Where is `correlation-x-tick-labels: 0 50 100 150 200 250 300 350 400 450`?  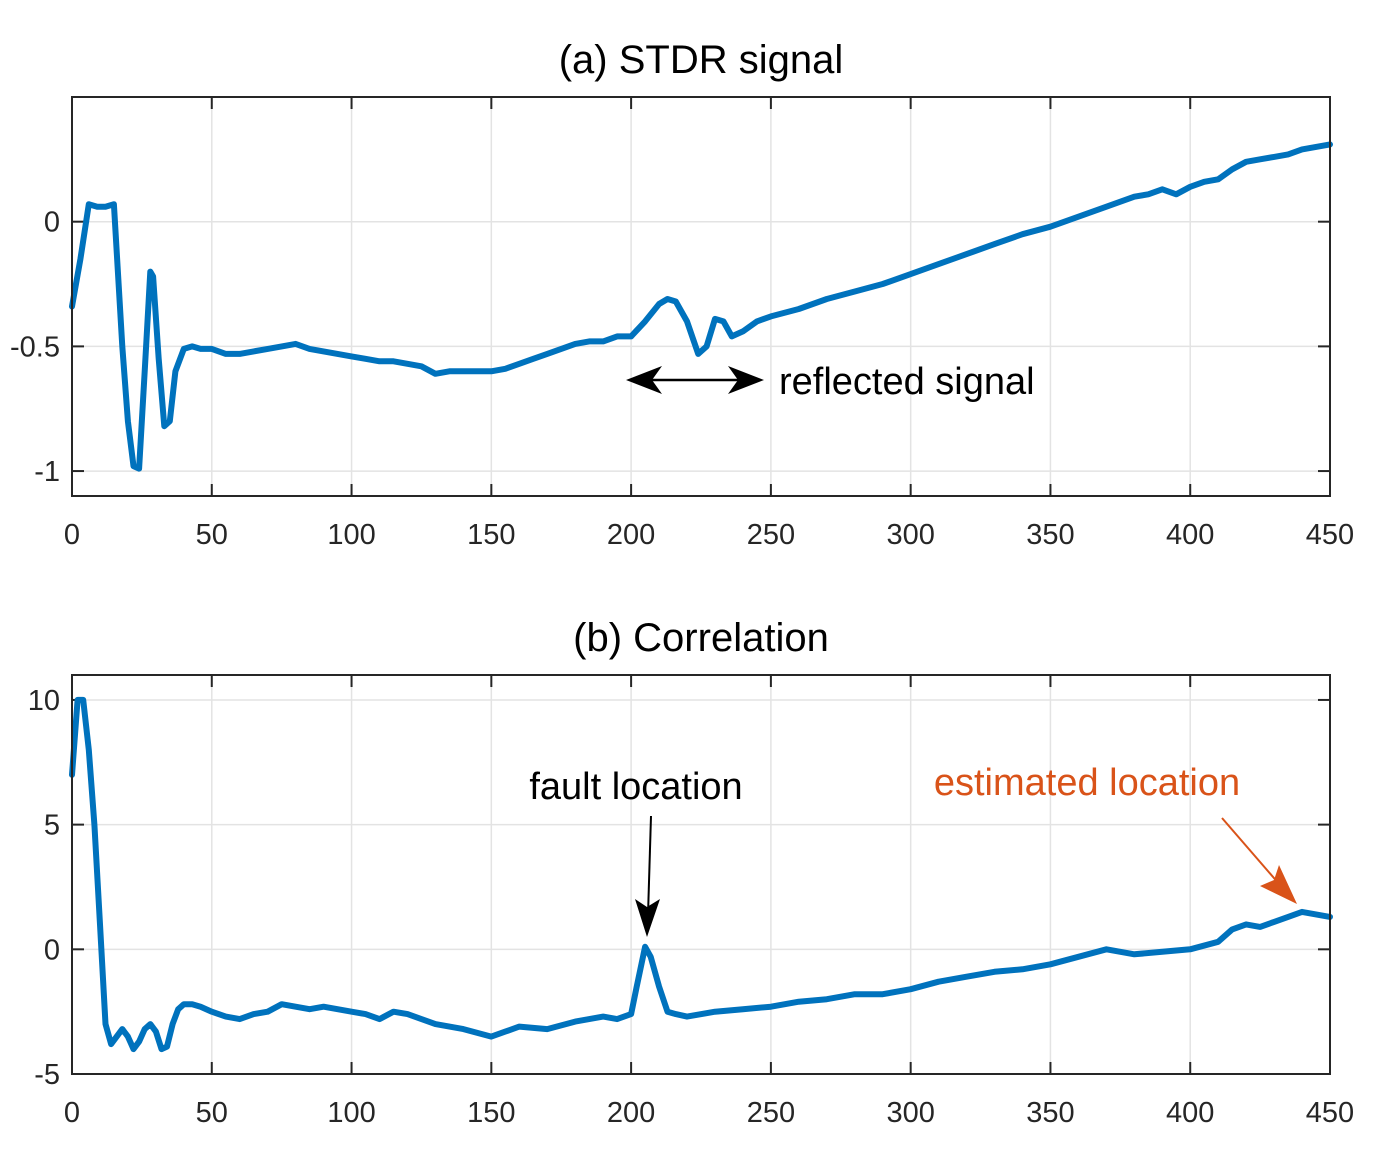
correlation-x-tick-labels: 0 50 100 150 200 250 300 350 400 450 is located at coordinates (709, 1113).